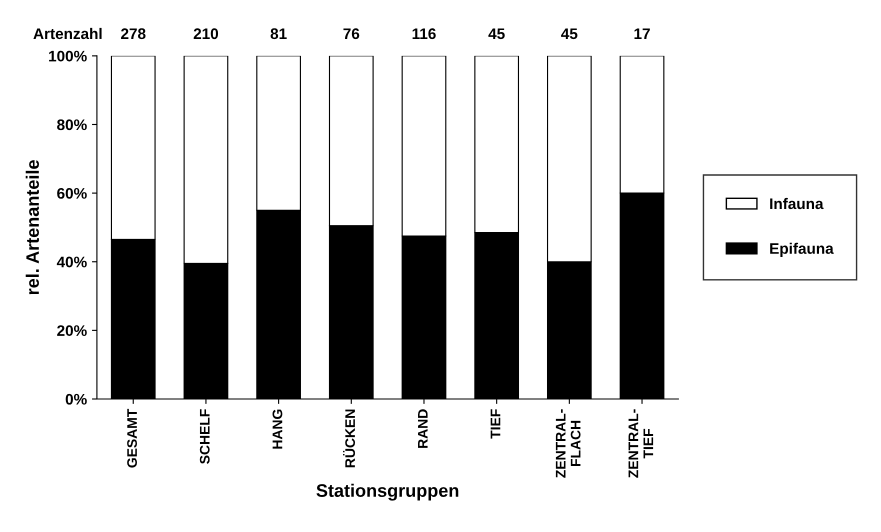 The image size is (881, 532). Describe the element at coordinates (72, 330) in the screenshot. I see `y-tick-label: 20%` at that location.